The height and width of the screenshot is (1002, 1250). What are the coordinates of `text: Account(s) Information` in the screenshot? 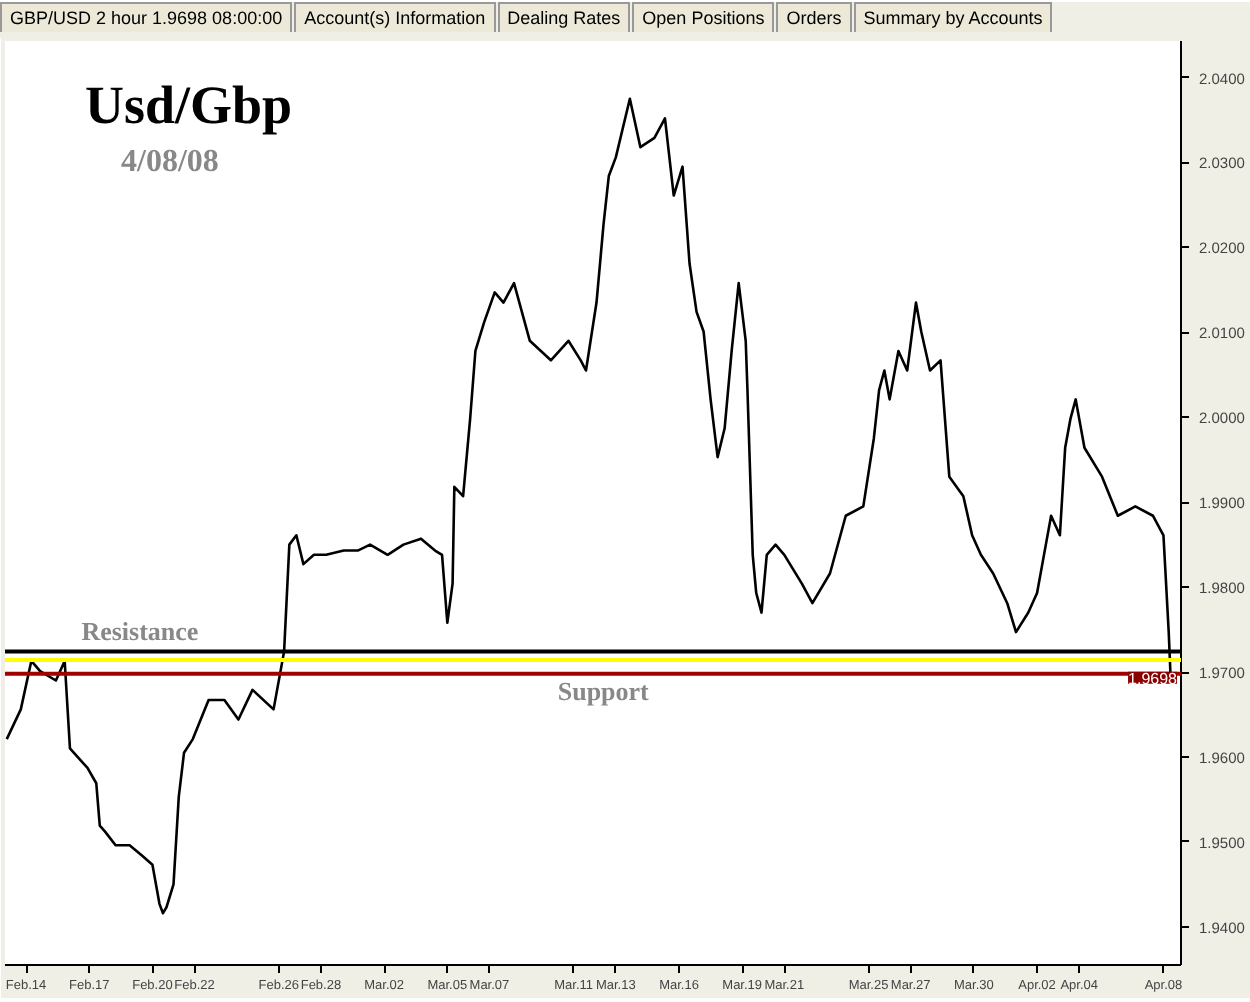 It's located at (395, 17).